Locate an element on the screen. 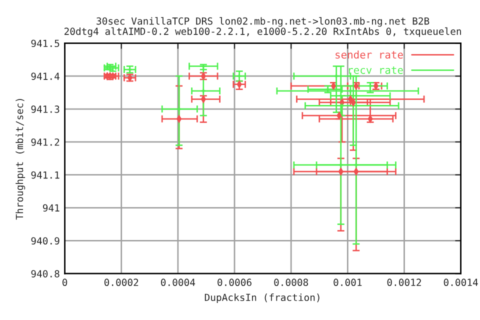 This screenshot has width=480, height=320. x-tick-label: 0.0004 is located at coordinates (178, 282).